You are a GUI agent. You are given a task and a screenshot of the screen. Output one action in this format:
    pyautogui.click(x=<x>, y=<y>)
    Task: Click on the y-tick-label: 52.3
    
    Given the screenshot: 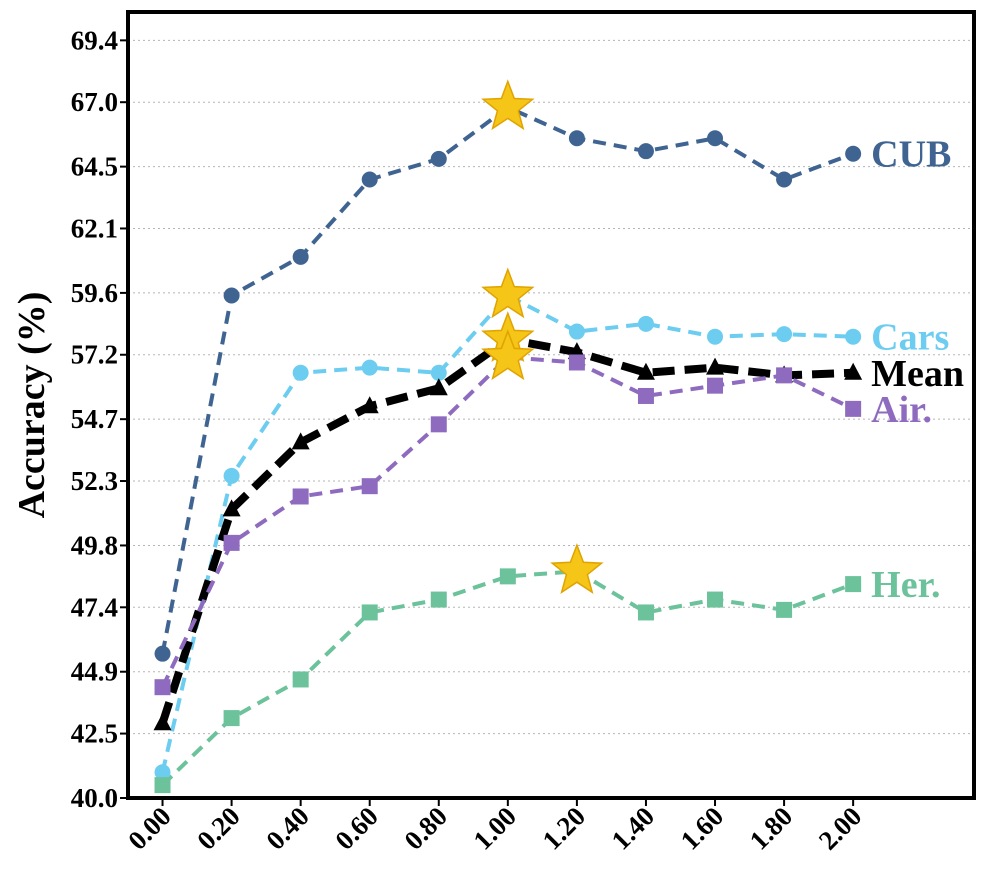 What is the action you would take?
    pyautogui.click(x=94, y=481)
    